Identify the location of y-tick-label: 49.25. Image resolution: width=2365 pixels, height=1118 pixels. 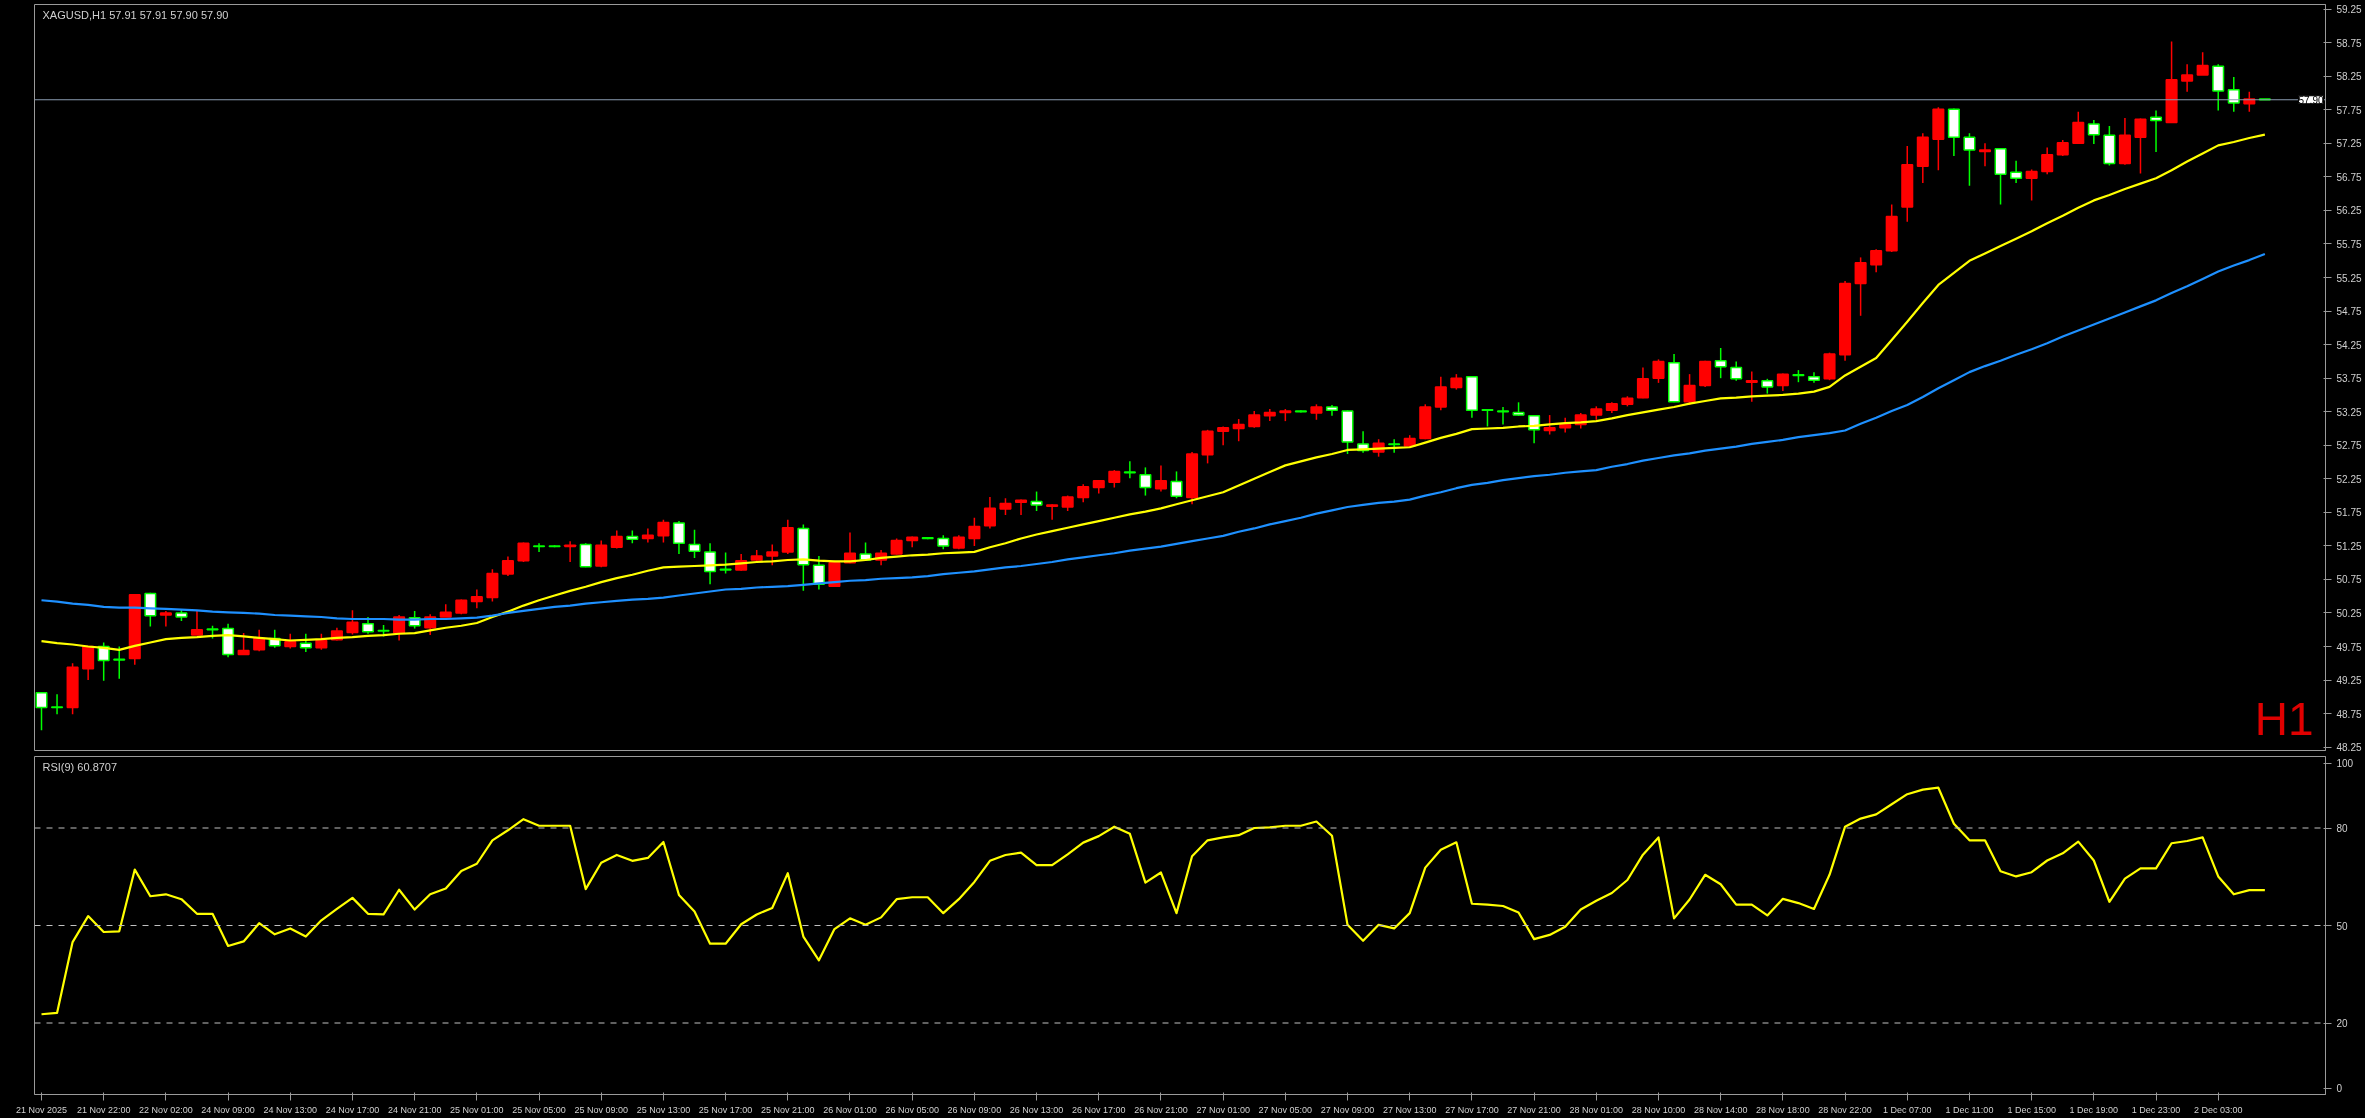
(2349, 681).